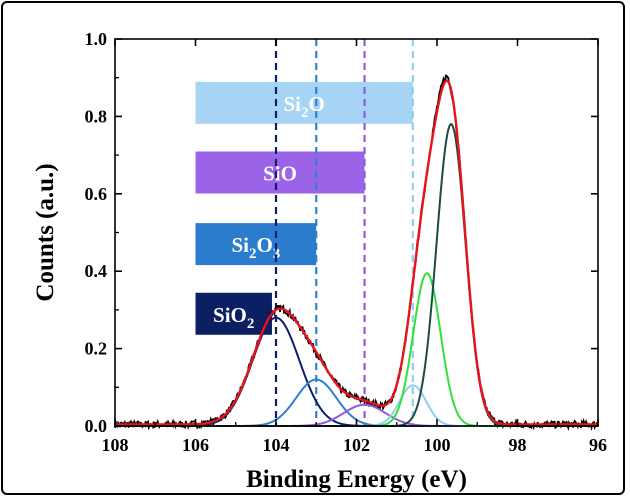 Image resolution: width=630 pixels, height=499 pixels. Describe the element at coordinates (598, 445) in the screenshot. I see `x-tick-label: 96` at that location.